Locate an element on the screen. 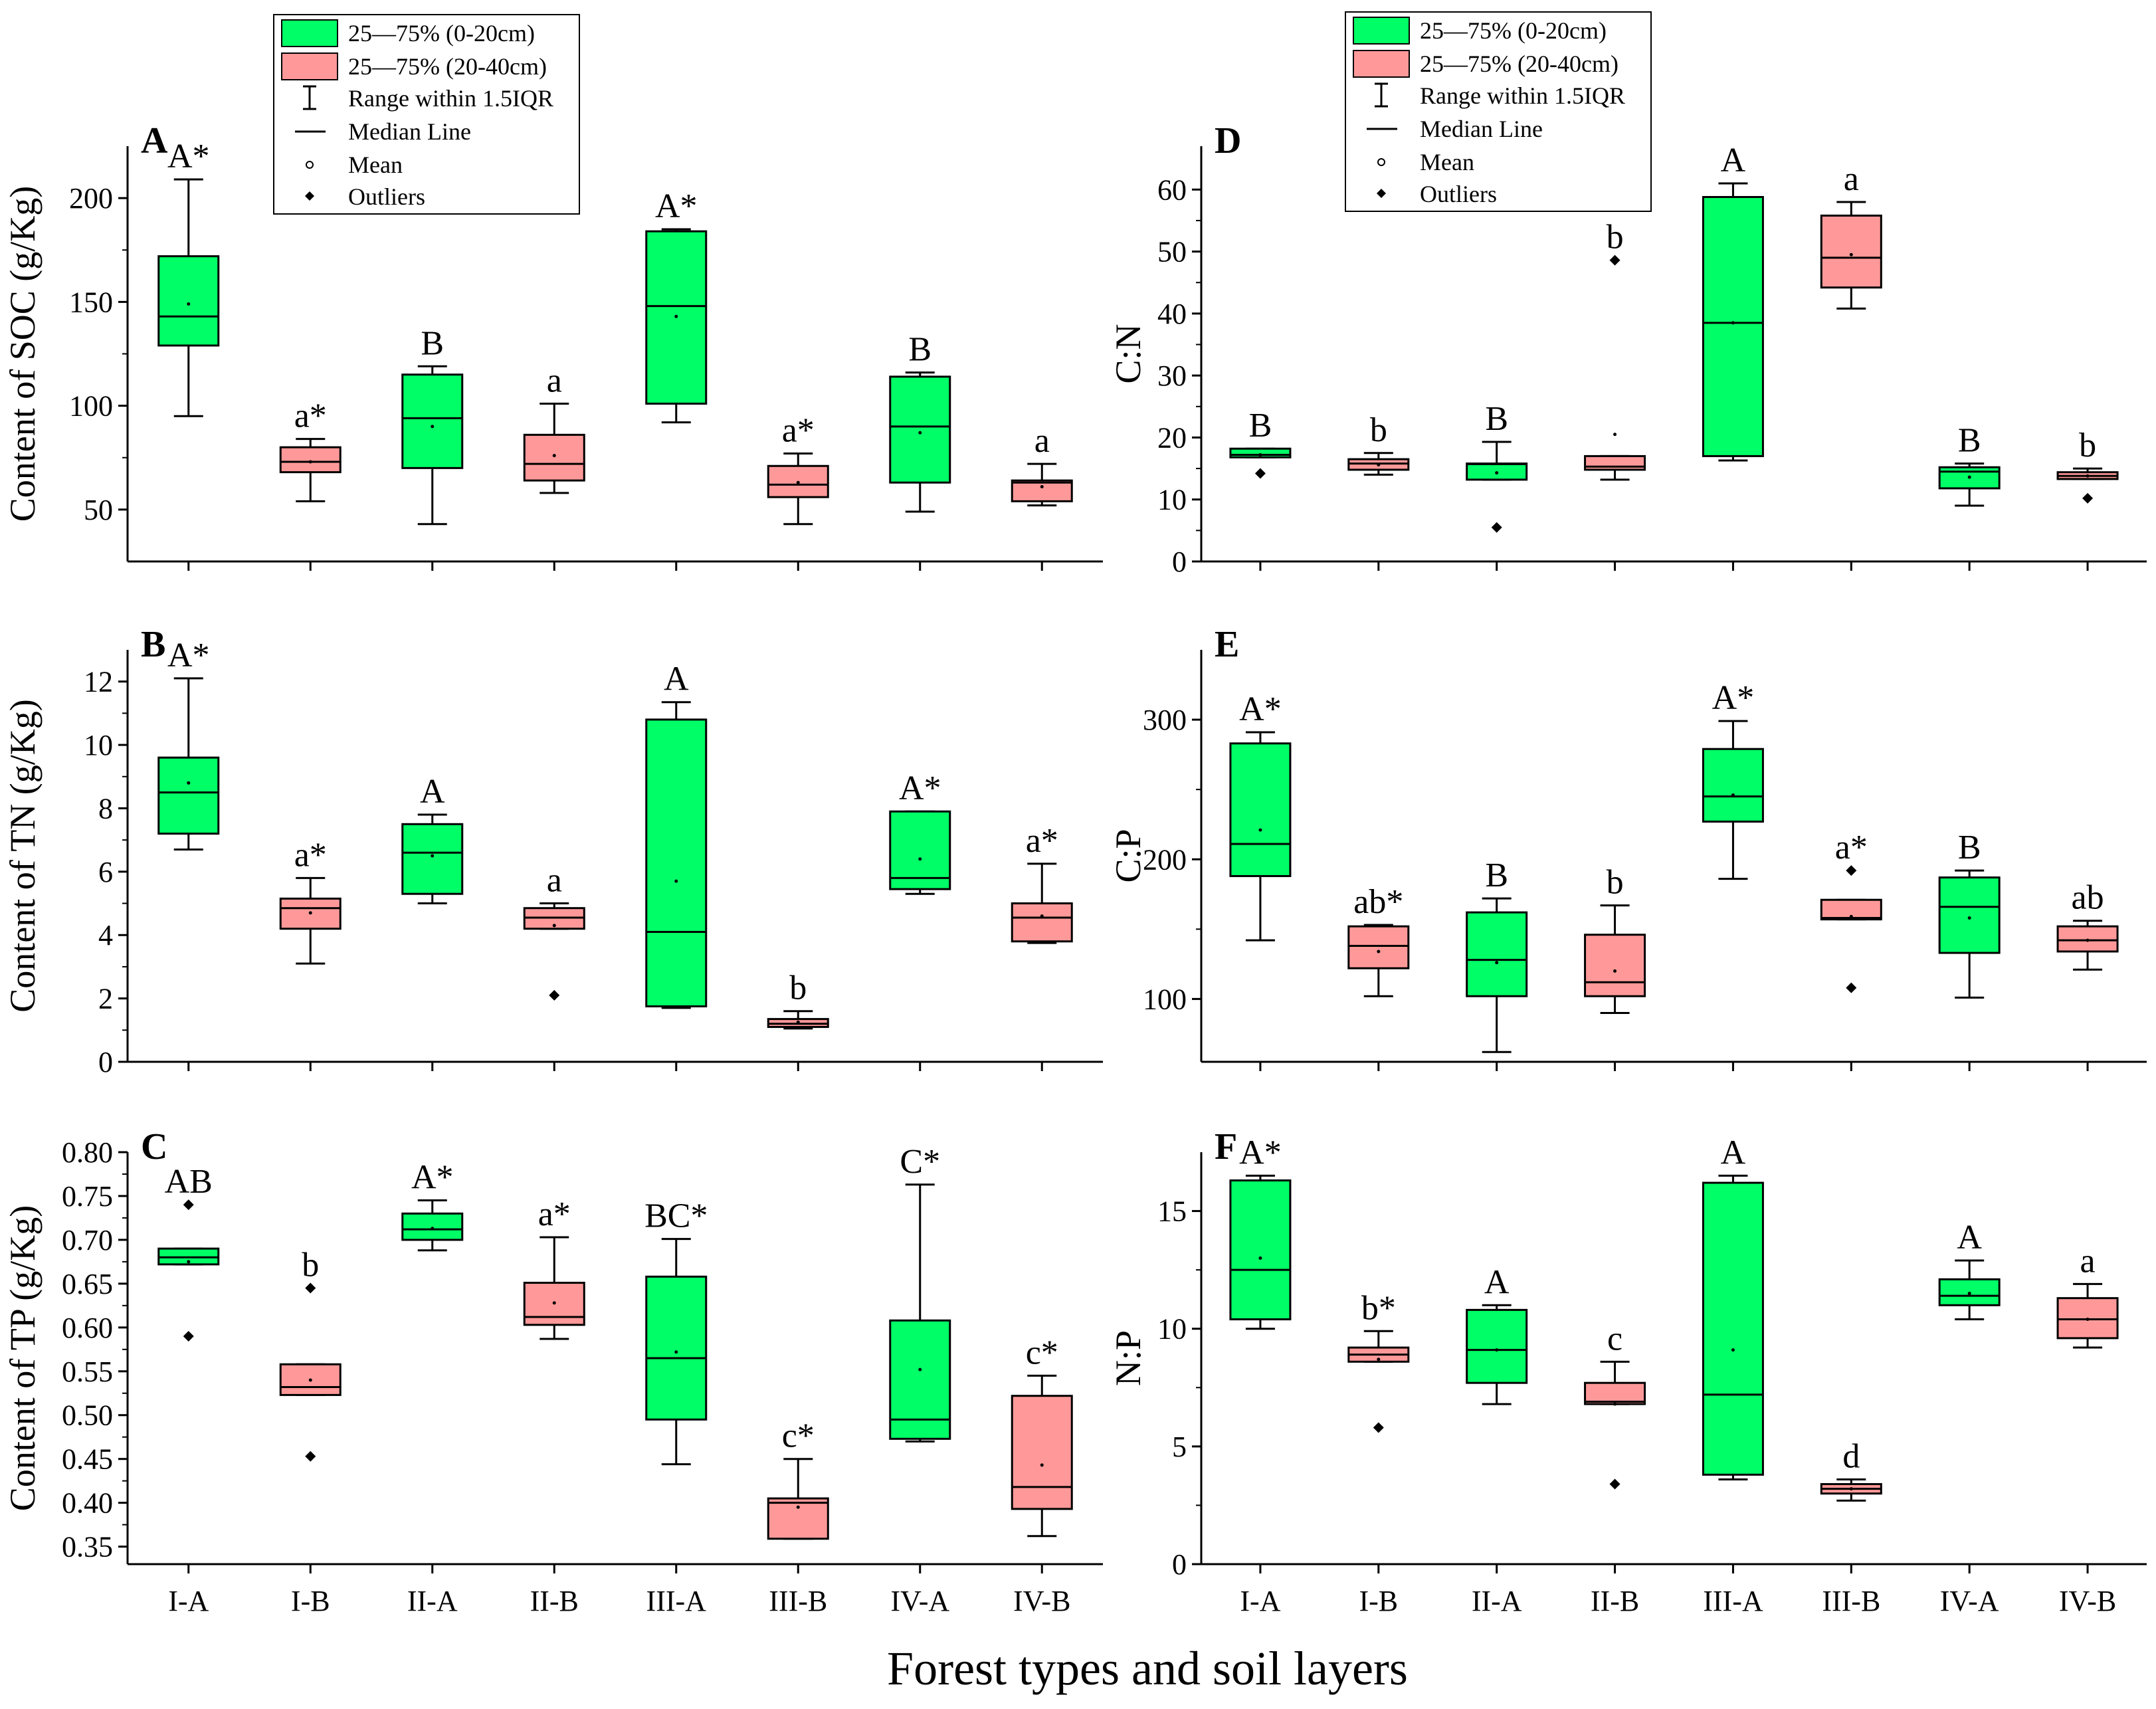 The height and width of the screenshot is (1709, 2156). y-tick-label: 6 is located at coordinates (105, 872).